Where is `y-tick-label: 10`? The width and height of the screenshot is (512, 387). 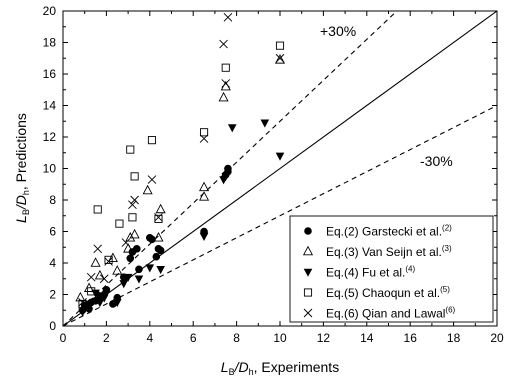 y-tick-label: 10 is located at coordinates (50, 169).